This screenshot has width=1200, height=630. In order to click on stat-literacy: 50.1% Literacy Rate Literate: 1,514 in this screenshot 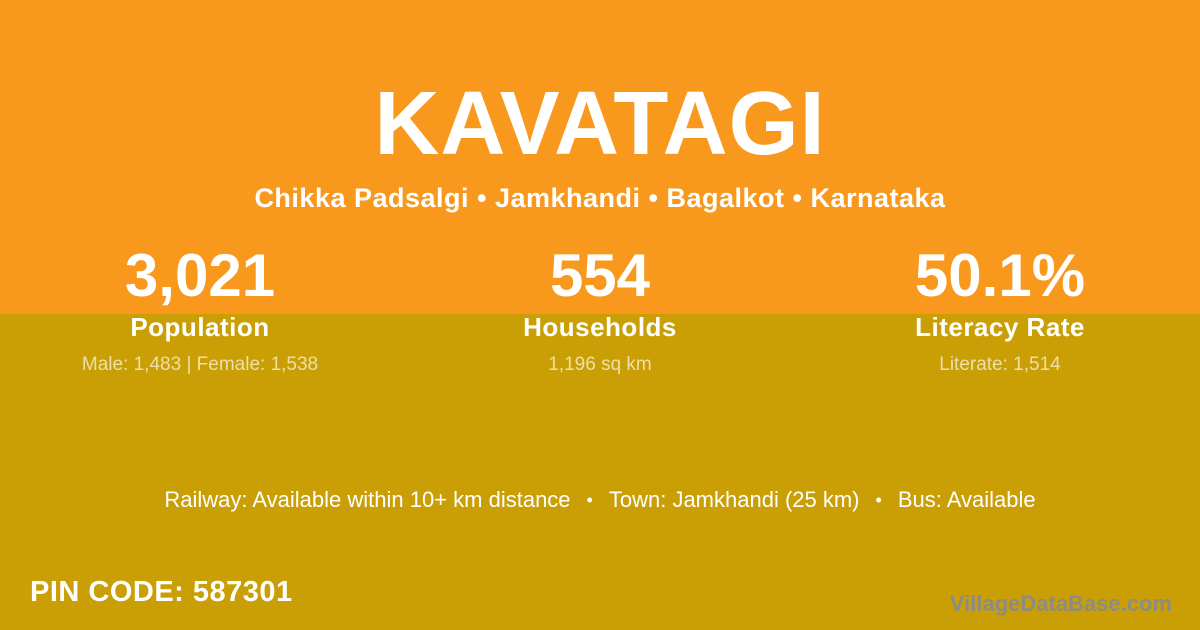, I will do `click(1000, 311)`.